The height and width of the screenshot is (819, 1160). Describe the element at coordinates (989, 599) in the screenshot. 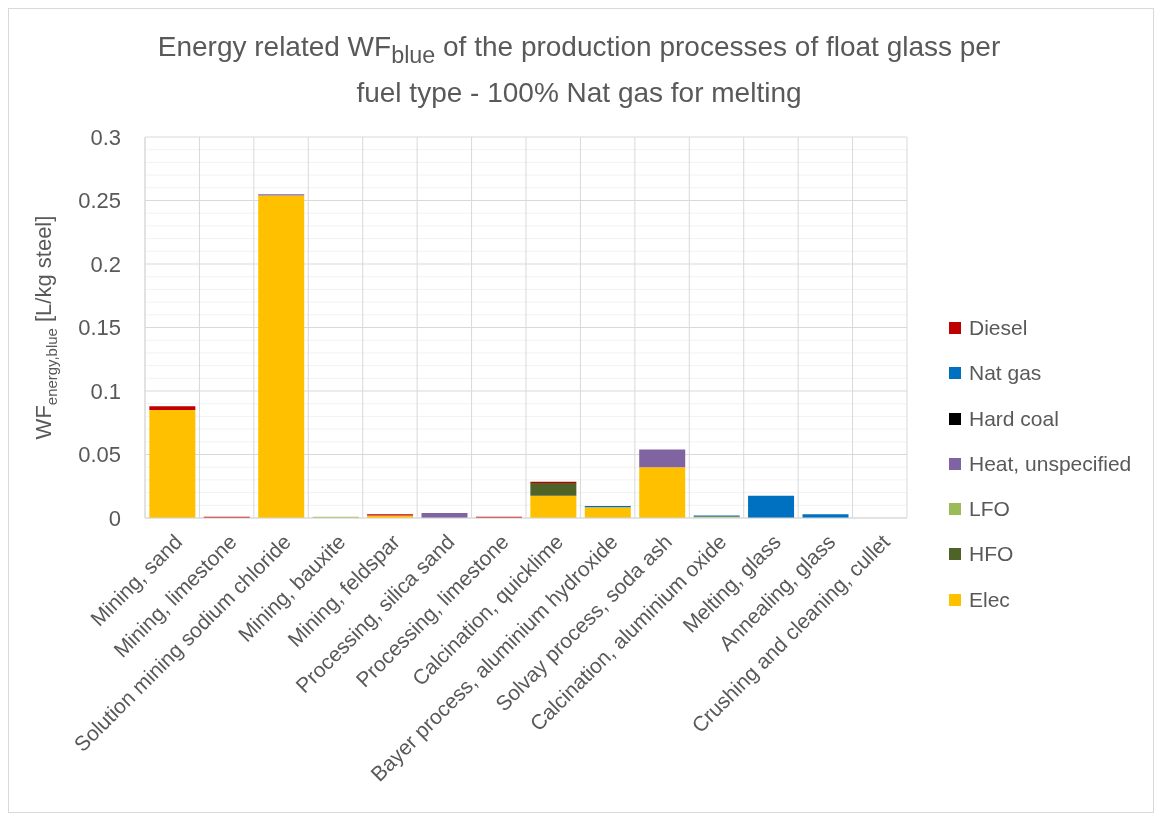

I see `legend-label: Elec` at that location.